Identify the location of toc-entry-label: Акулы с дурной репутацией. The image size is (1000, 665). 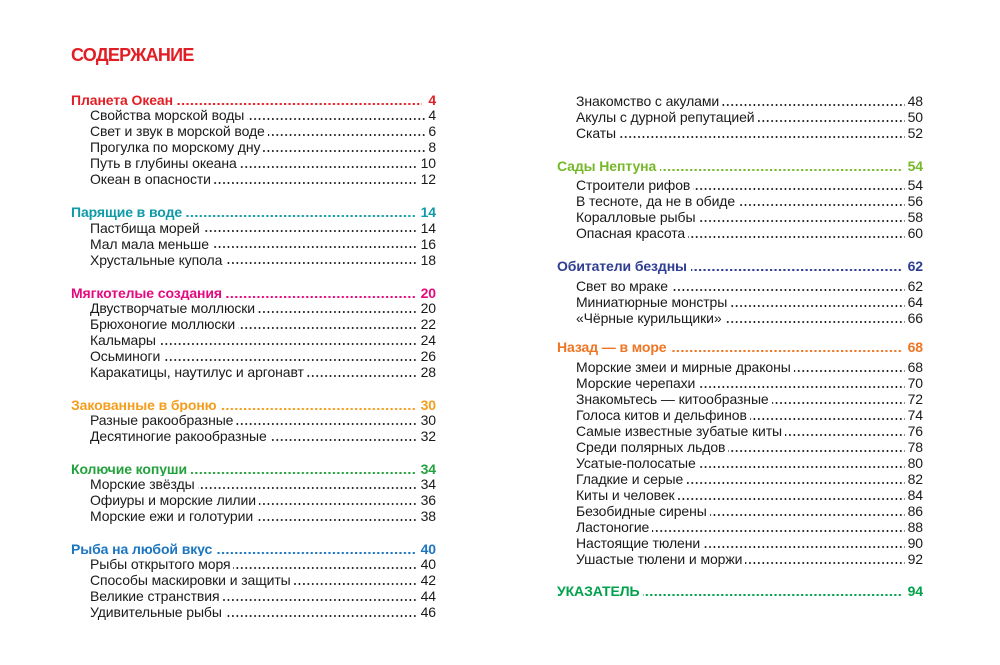
(667, 116).